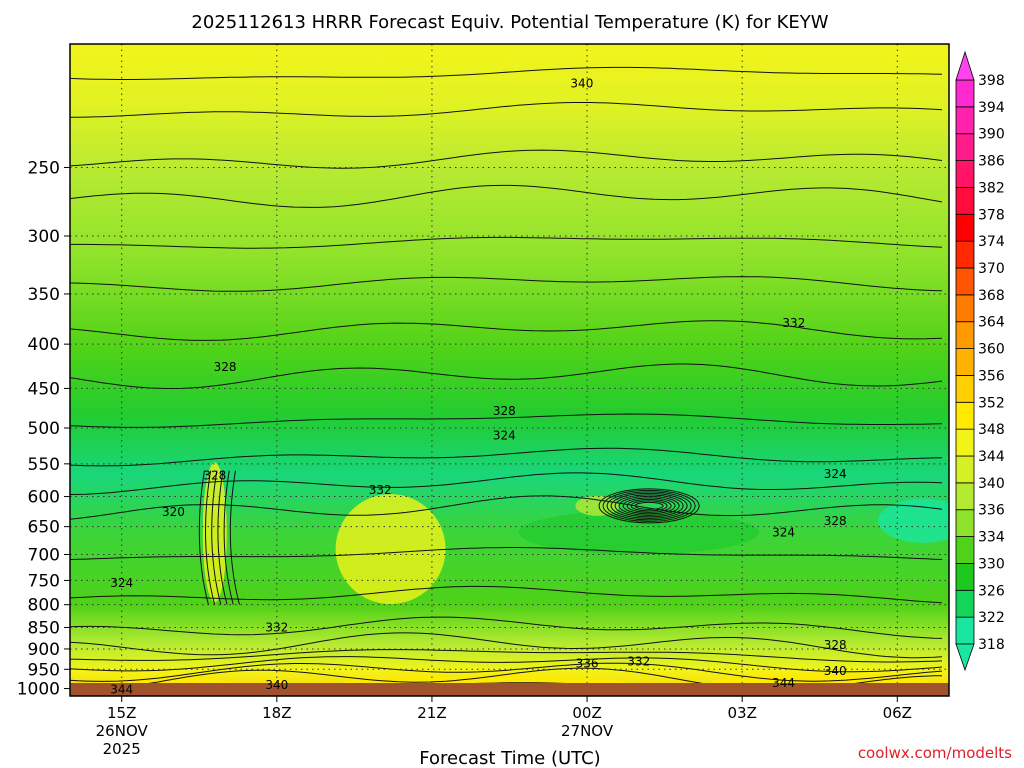  What do you see at coordinates (991, 645) in the screenshot?
I see `colorbar-label-318: 318` at bounding box center [991, 645].